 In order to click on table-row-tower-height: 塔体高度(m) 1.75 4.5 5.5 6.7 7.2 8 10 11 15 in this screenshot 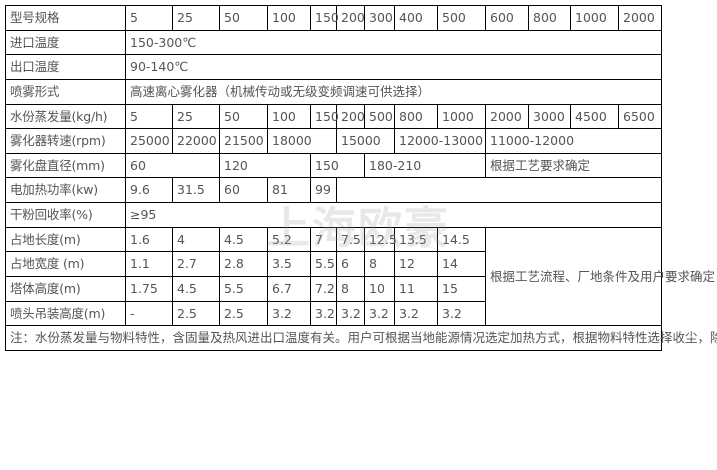, I will do `click(333, 288)`.